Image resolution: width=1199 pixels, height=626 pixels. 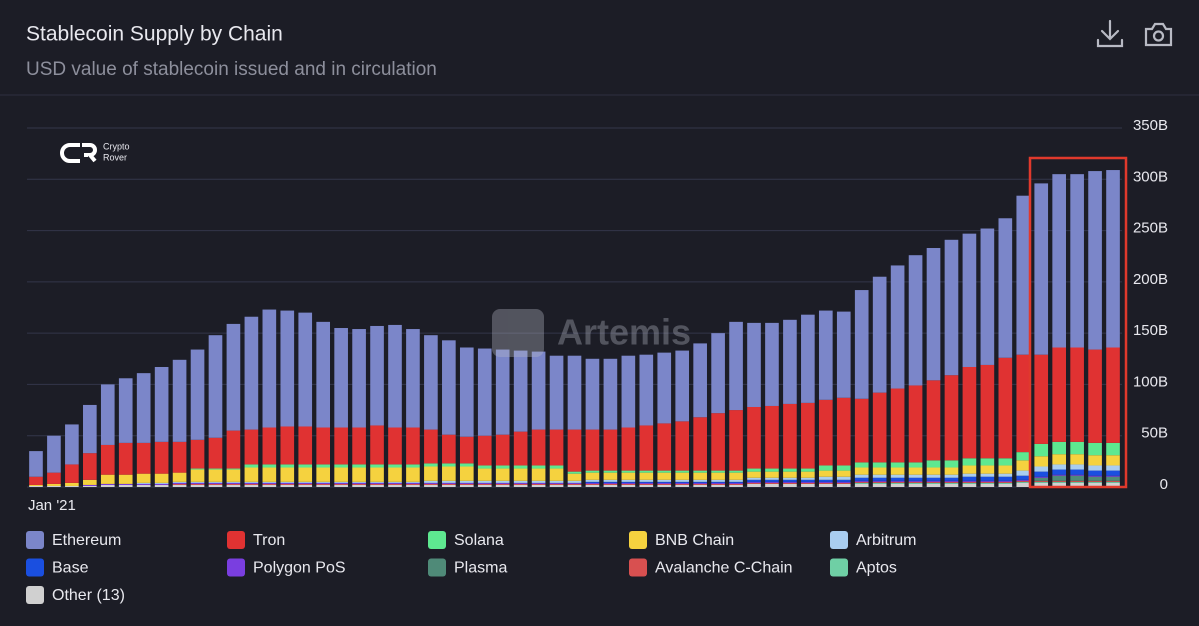 I want to click on legend-label: Plasma, so click(x=480, y=568).